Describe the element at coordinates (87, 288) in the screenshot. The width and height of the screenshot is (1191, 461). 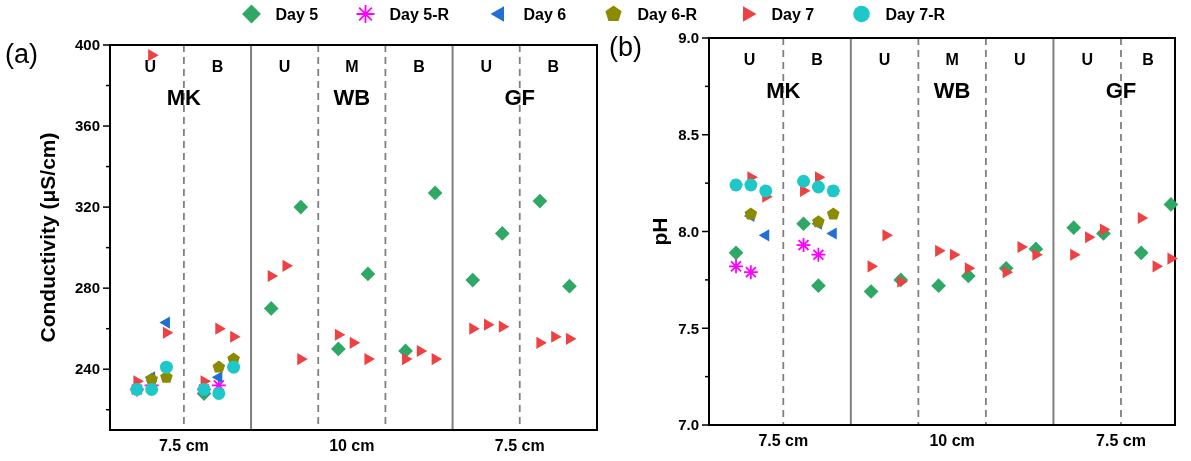
I see `y-tick-label: 280` at that location.